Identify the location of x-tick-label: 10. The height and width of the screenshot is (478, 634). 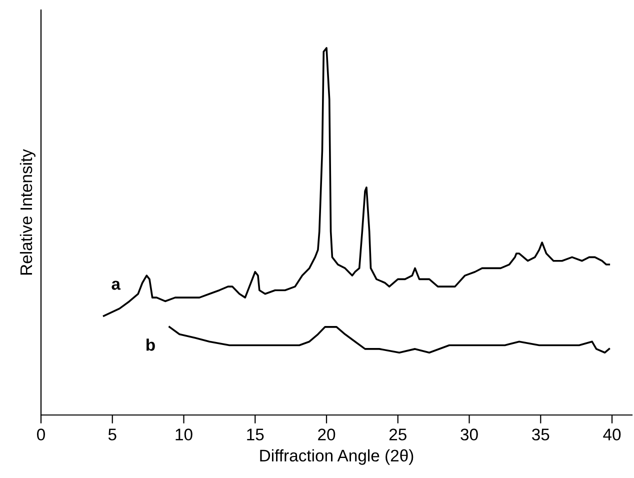
(184, 434).